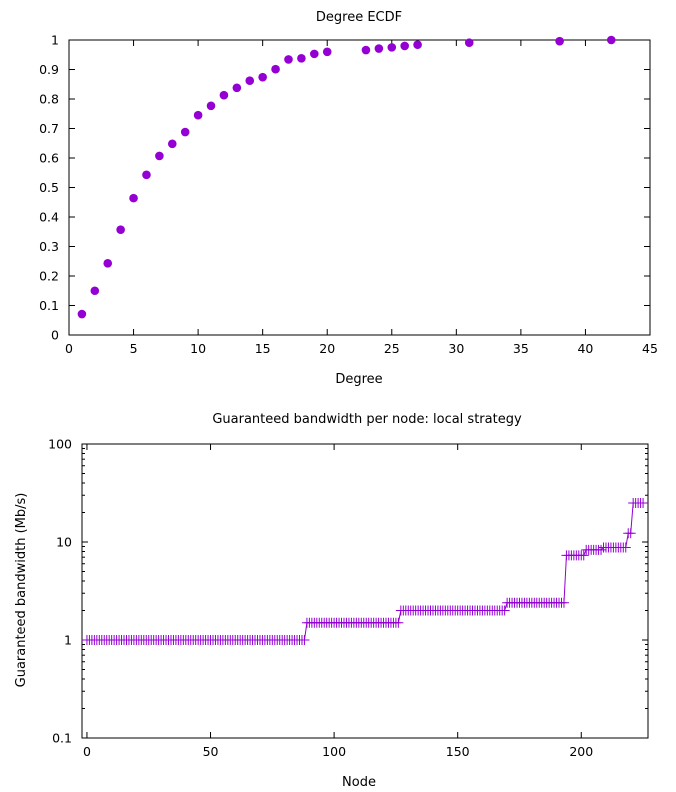  I want to click on chart1-ytick-label: 0, so click(55, 335).